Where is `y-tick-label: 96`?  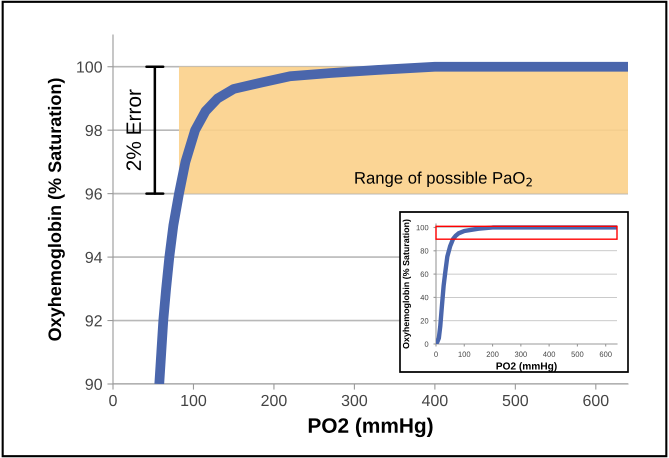
y-tick-label: 96 is located at coordinates (94, 194).